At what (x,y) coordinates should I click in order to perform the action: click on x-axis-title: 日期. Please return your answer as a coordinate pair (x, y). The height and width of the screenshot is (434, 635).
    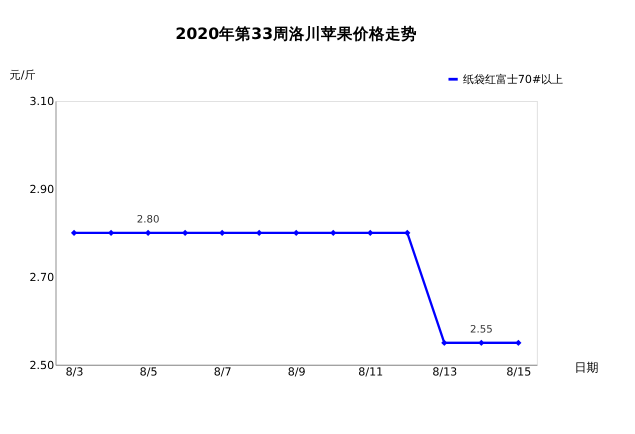
    Looking at the image, I should click on (586, 367).